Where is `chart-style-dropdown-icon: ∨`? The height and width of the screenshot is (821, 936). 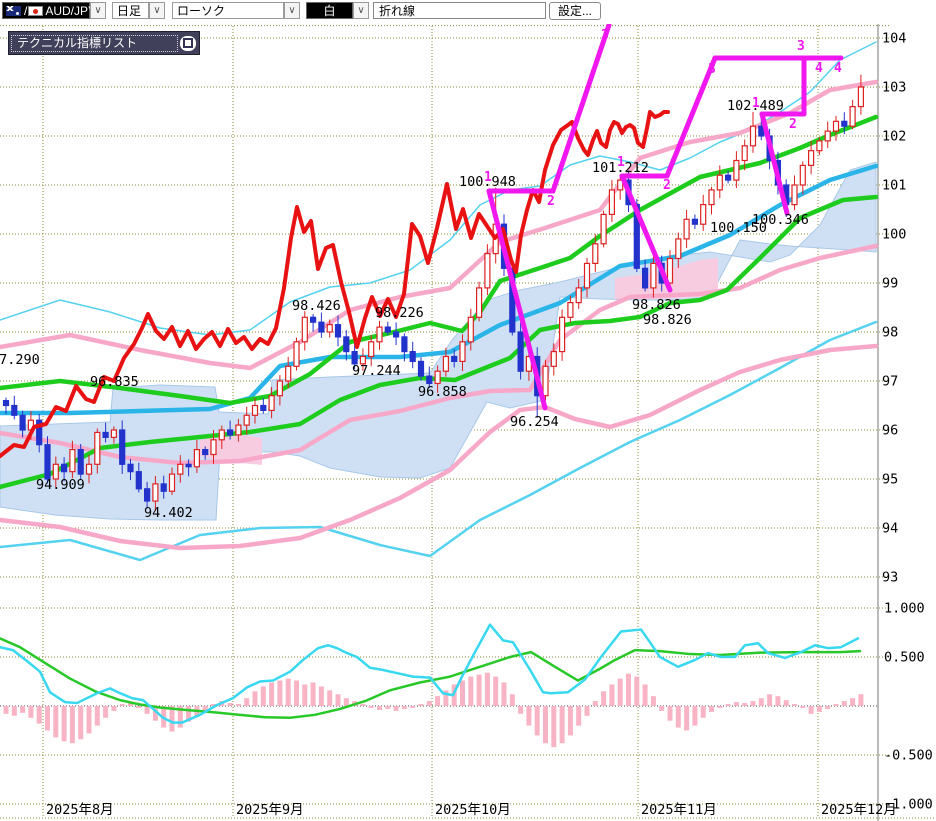
chart-style-dropdown-icon: ∨ is located at coordinates (292, 10).